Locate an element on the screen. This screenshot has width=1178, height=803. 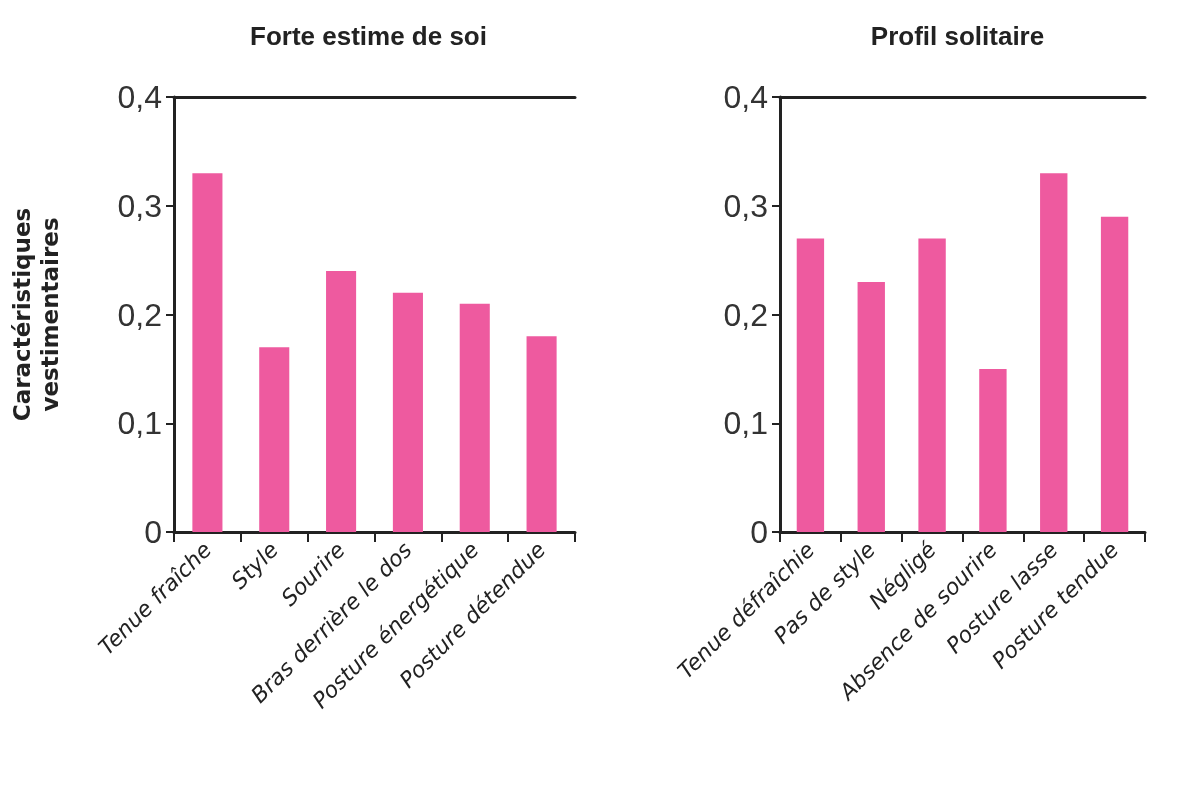
chart-title: Profil solitaire is located at coordinates (957, 36).